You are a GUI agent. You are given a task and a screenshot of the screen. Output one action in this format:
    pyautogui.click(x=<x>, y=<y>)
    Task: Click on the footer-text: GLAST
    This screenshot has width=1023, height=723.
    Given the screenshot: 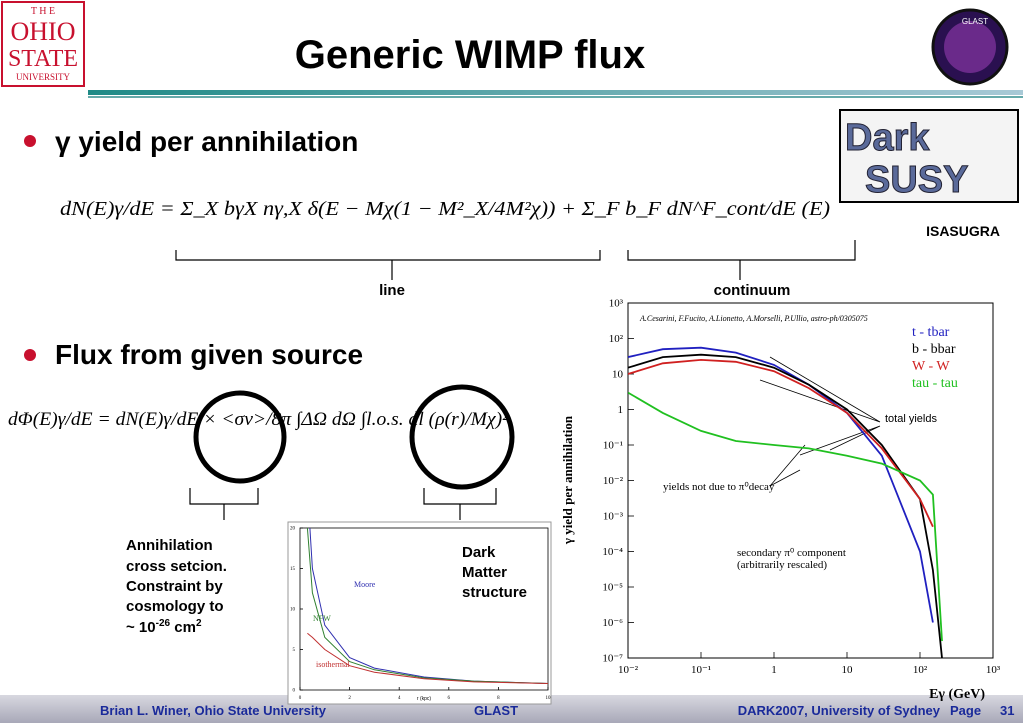 What is the action you would take?
    pyautogui.click(x=496, y=710)
    